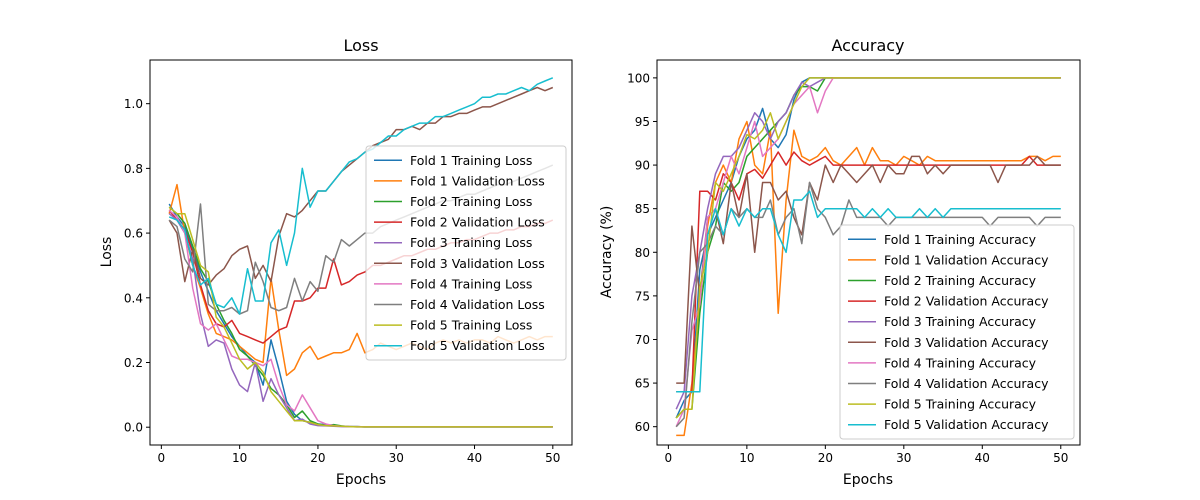 The height and width of the screenshot is (500, 1200). Describe the element at coordinates (642, 209) in the screenshot. I see `accuracy-y-tick-label: 85` at that location.